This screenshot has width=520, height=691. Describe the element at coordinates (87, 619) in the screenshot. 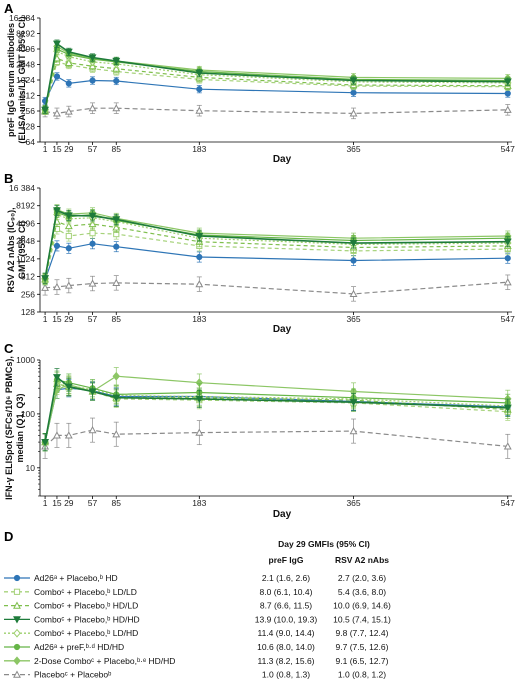

I see `legend-label: Comboᶜ + Placebo,ᵇ HD/HD` at that location.